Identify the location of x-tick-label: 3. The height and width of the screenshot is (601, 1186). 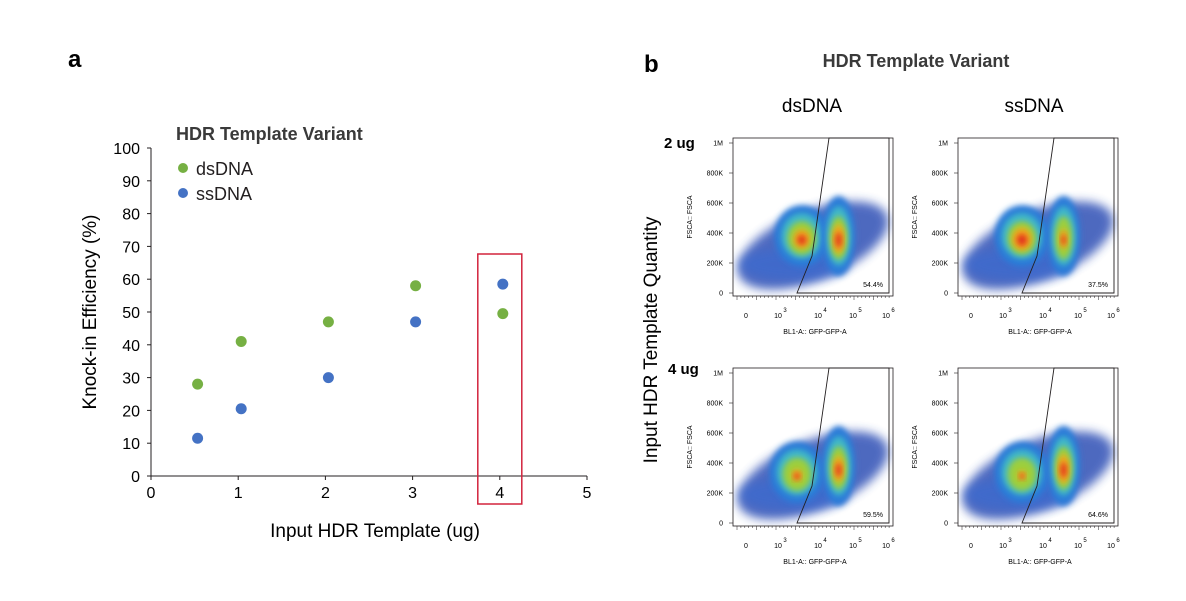
(412, 493).